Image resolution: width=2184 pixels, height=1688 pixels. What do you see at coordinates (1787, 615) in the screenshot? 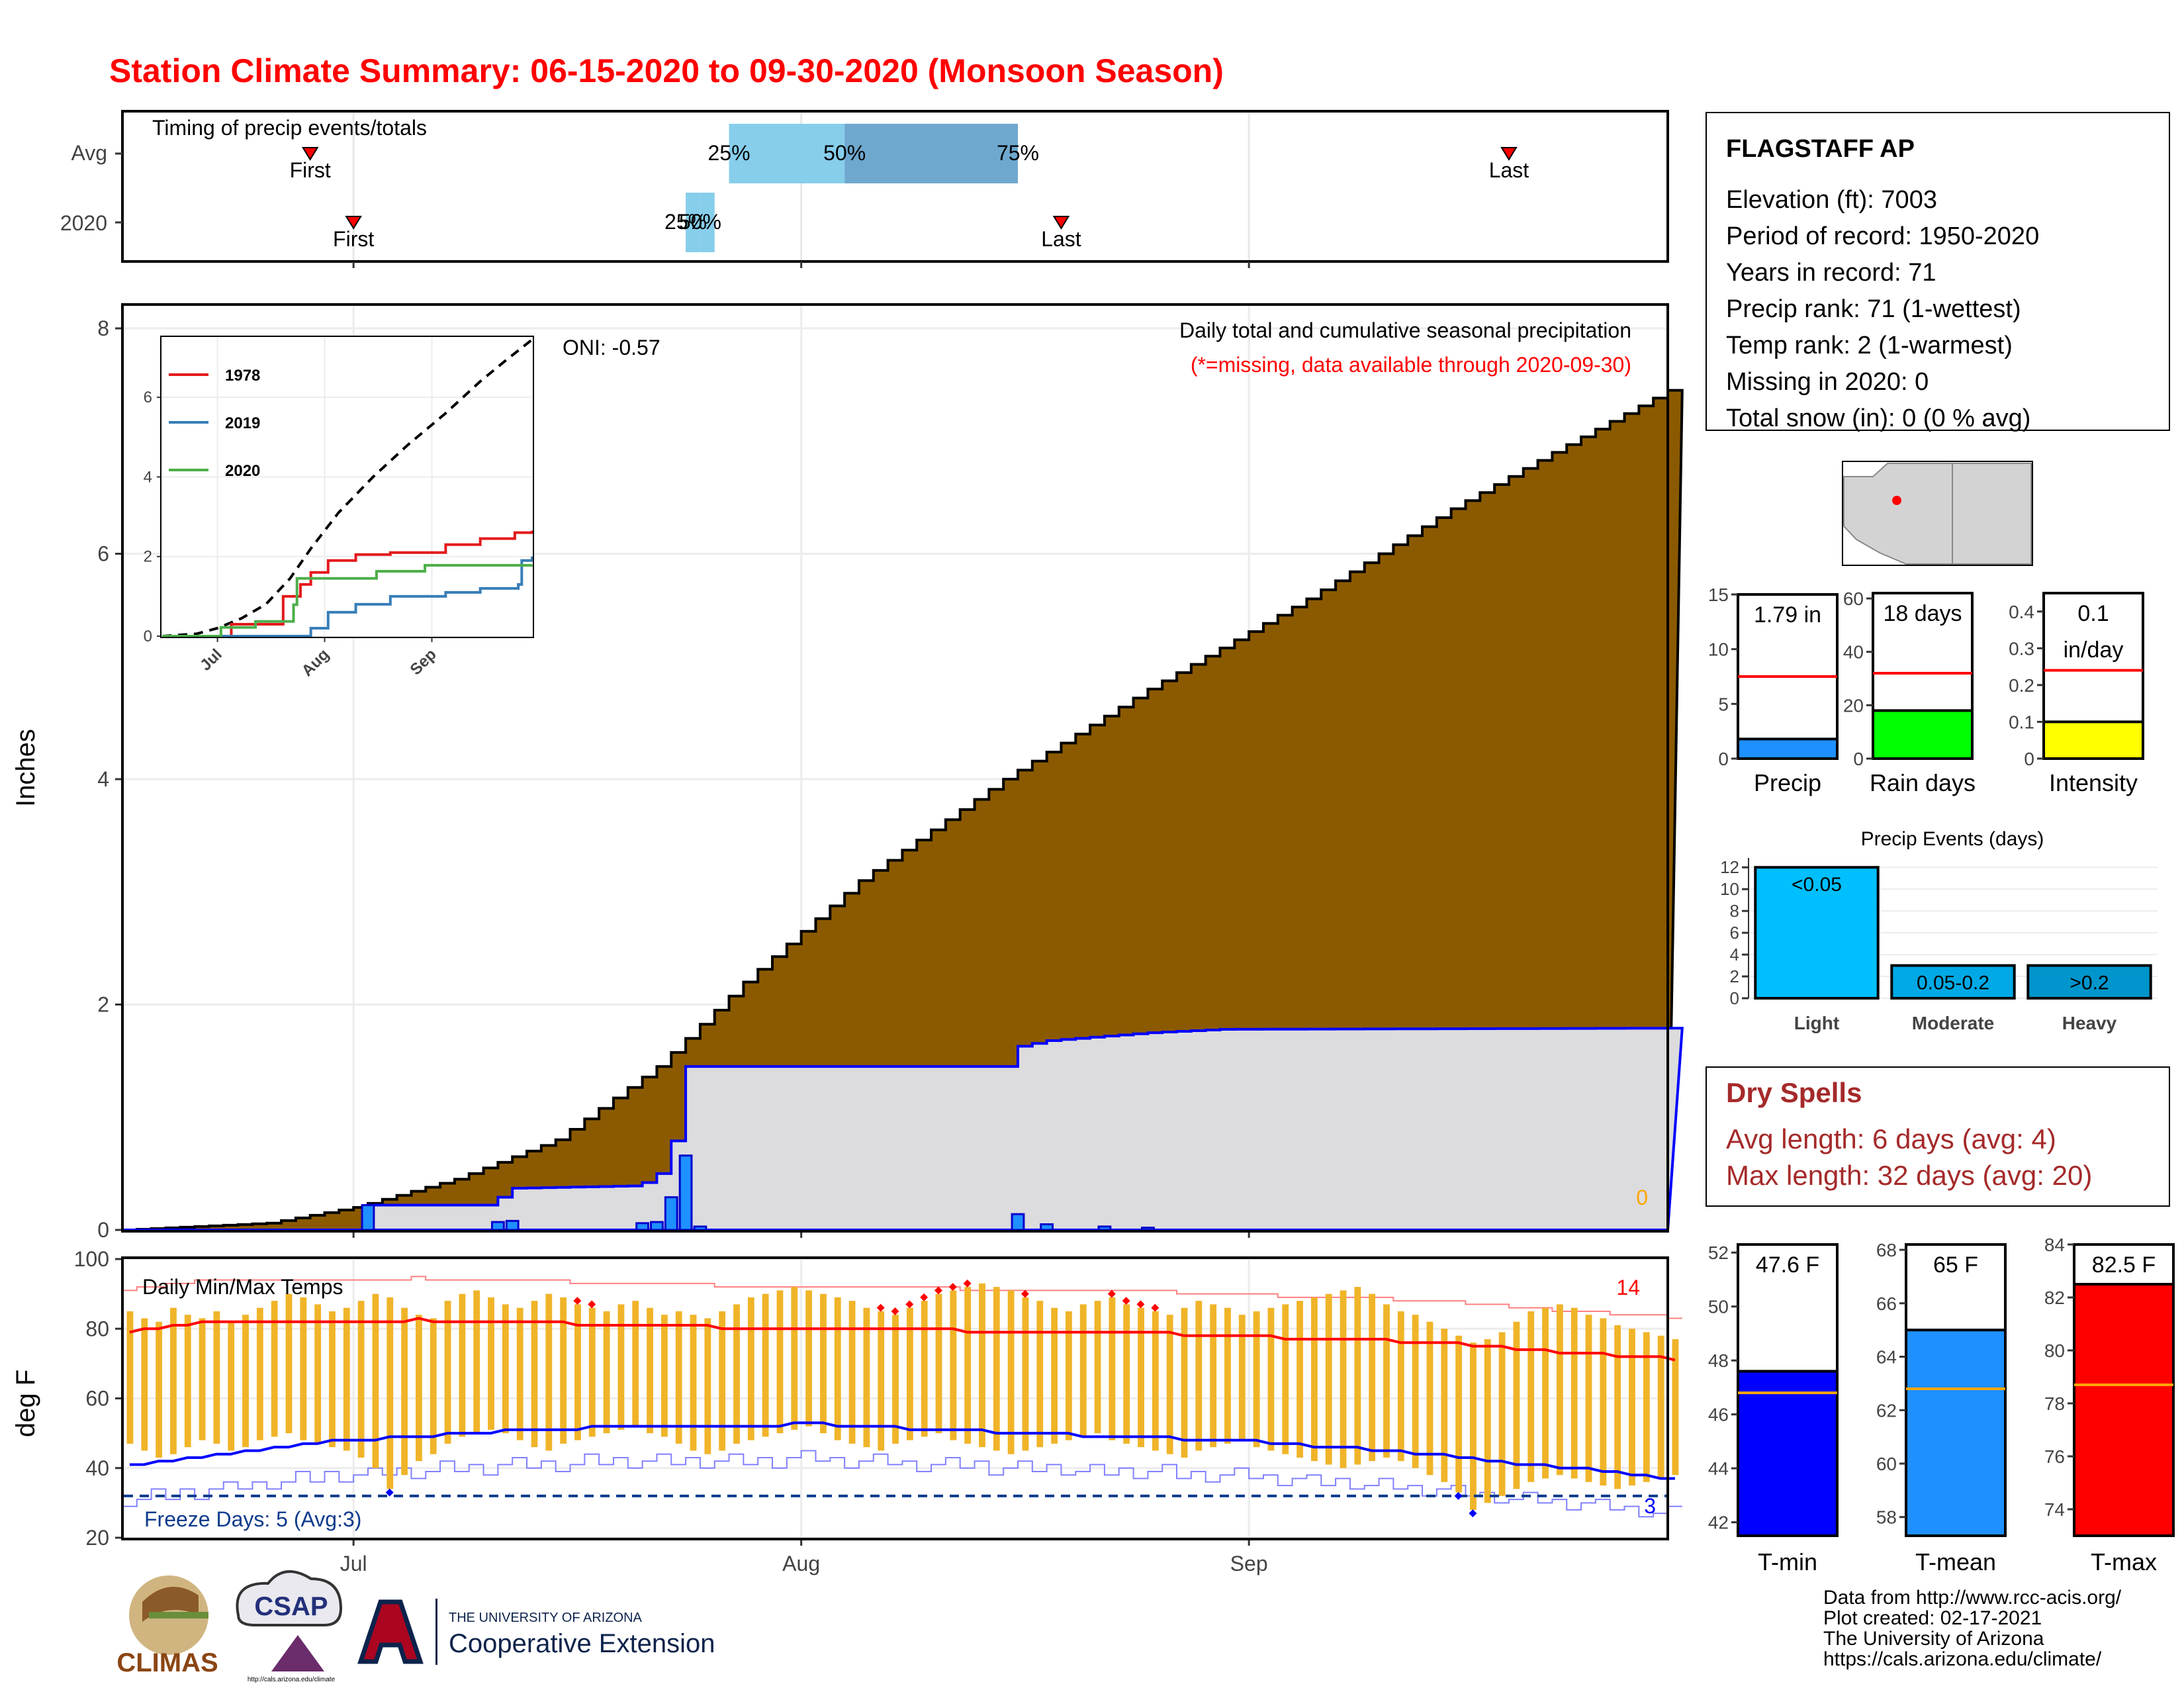
I see `value-label-Precip: 1.79 in` at bounding box center [1787, 615].